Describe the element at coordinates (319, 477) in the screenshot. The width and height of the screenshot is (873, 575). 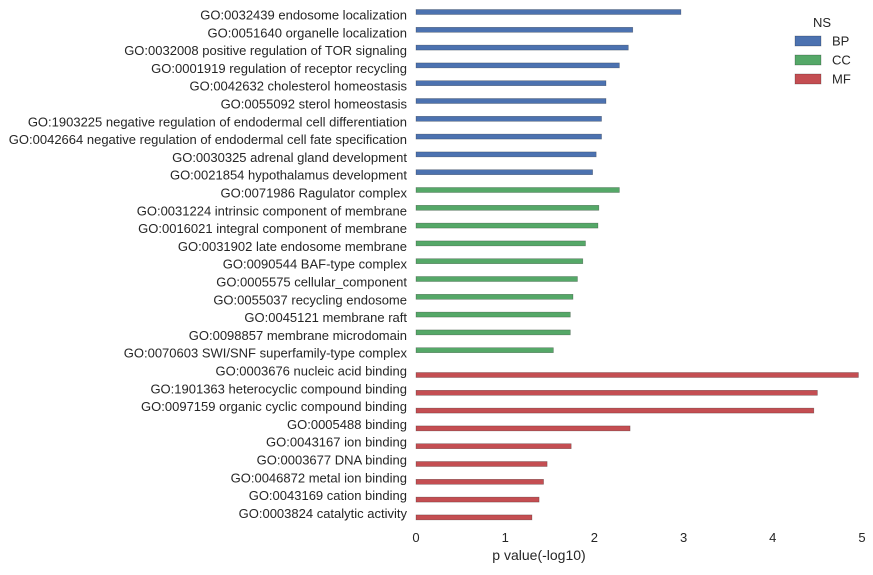
I see `category-label: GO:0046872 metal ion binding` at that location.